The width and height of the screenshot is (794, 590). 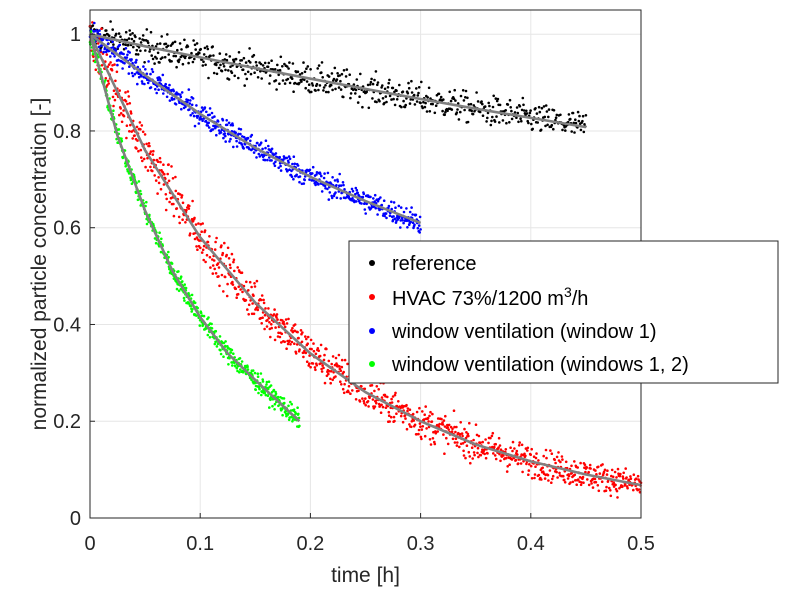 What do you see at coordinates (67, 422) in the screenshot?
I see `y-tick-label: 0.2` at bounding box center [67, 422].